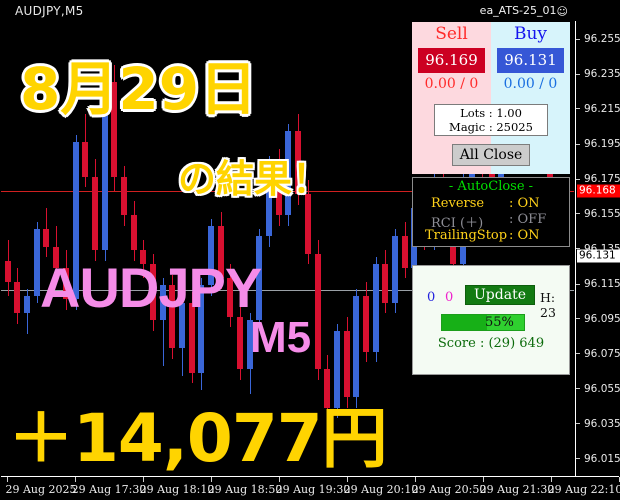  I want to click on trailingstop-key: TrailingStop, so click(466, 235).